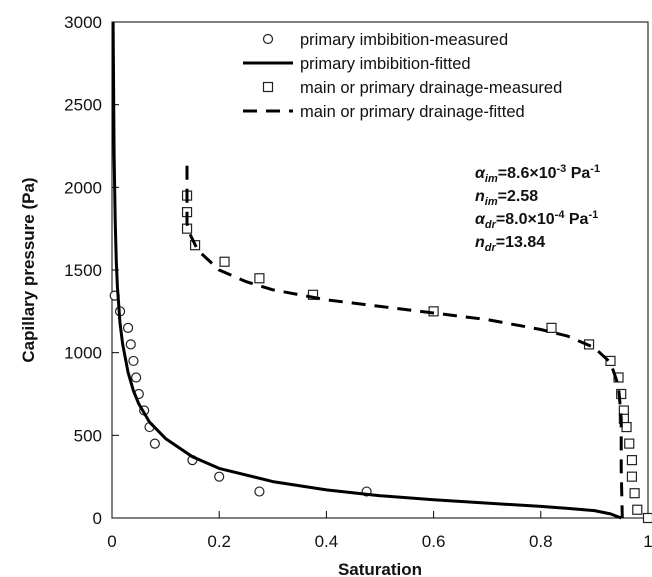 The width and height of the screenshot is (652, 577). Describe the element at coordinates (431, 88) in the screenshot. I see `legend-label: main or primary drainage-measured` at that location.